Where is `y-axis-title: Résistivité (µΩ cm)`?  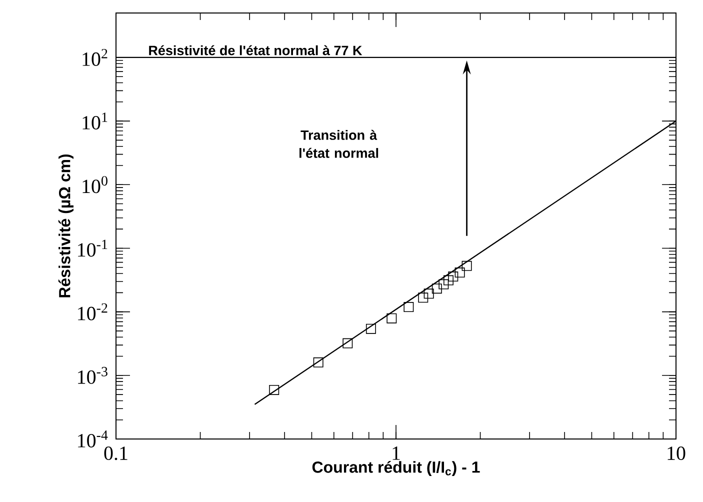 y-axis-title: Résistivité (µΩ cm) is located at coordinates (66, 226).